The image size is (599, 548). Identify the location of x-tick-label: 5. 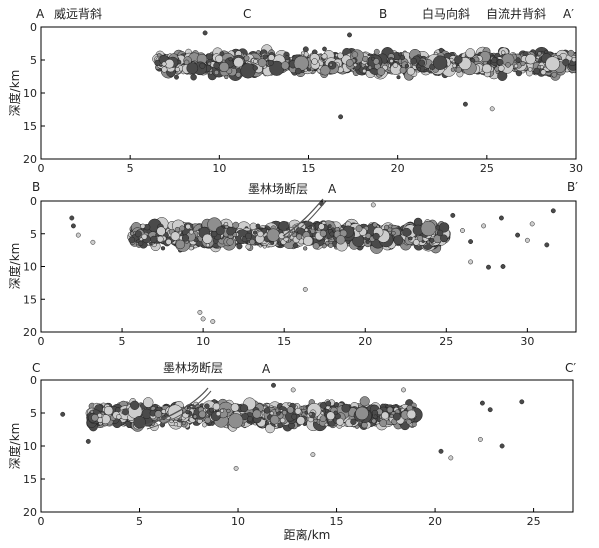
(139, 521).